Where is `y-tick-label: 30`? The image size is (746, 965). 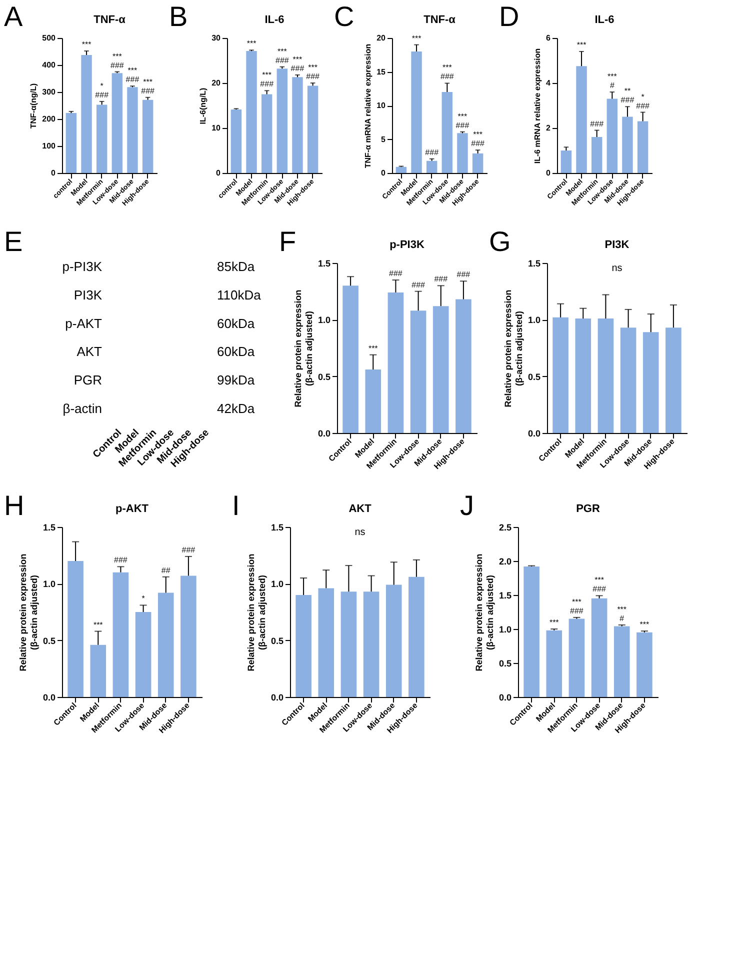 y-tick-label: 30 is located at coordinates (217, 38).